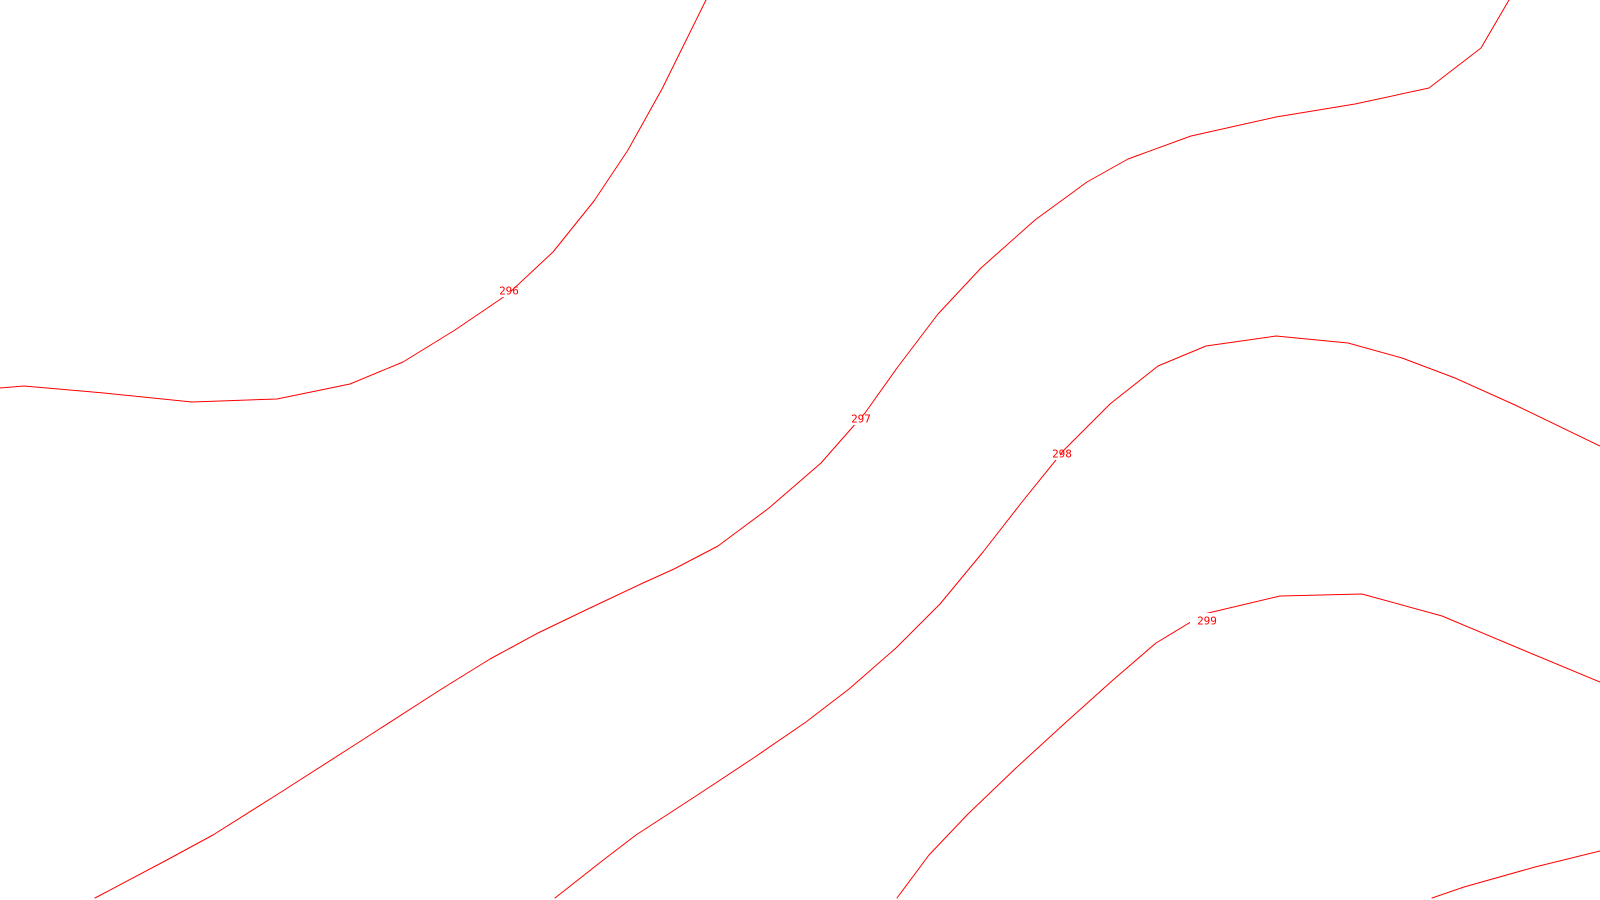 The image size is (1600, 900). What do you see at coordinates (861, 419) in the screenshot?
I see `contour-label-297: 297` at bounding box center [861, 419].